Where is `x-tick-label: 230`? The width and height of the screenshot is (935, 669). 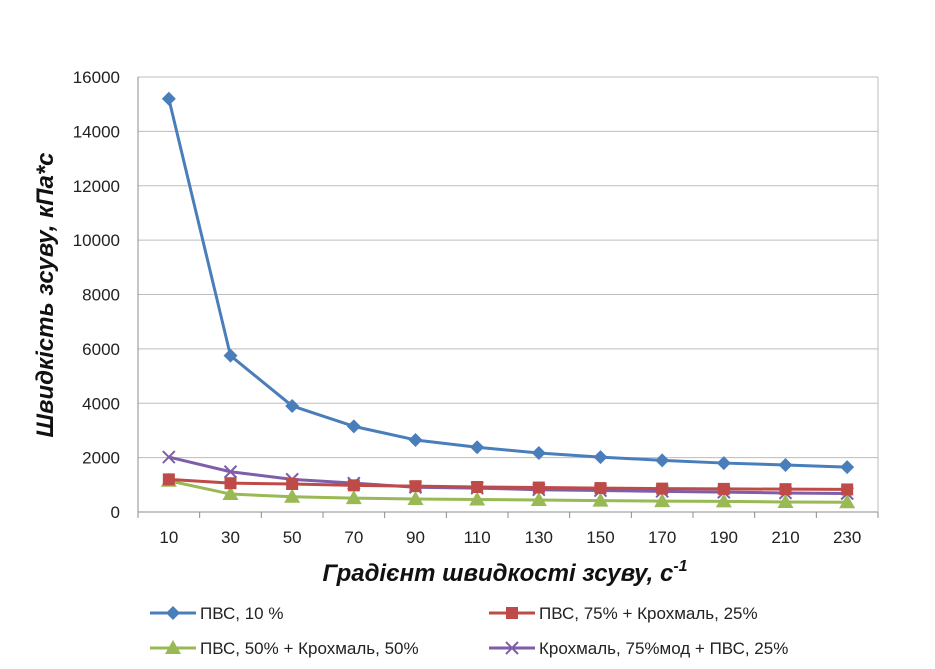 x-tick-label: 230 is located at coordinates (847, 537).